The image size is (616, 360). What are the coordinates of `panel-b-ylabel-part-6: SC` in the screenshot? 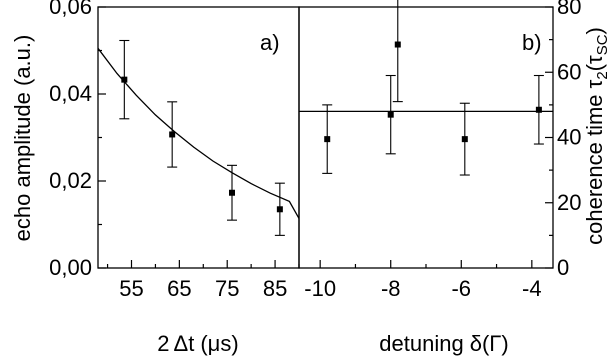 It's located at (602, 44).